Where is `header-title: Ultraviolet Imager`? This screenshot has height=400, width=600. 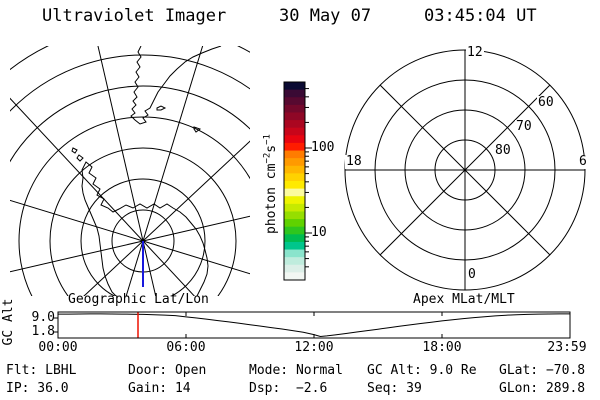
header-title: Ultraviolet Imager is located at coordinates (134, 16).